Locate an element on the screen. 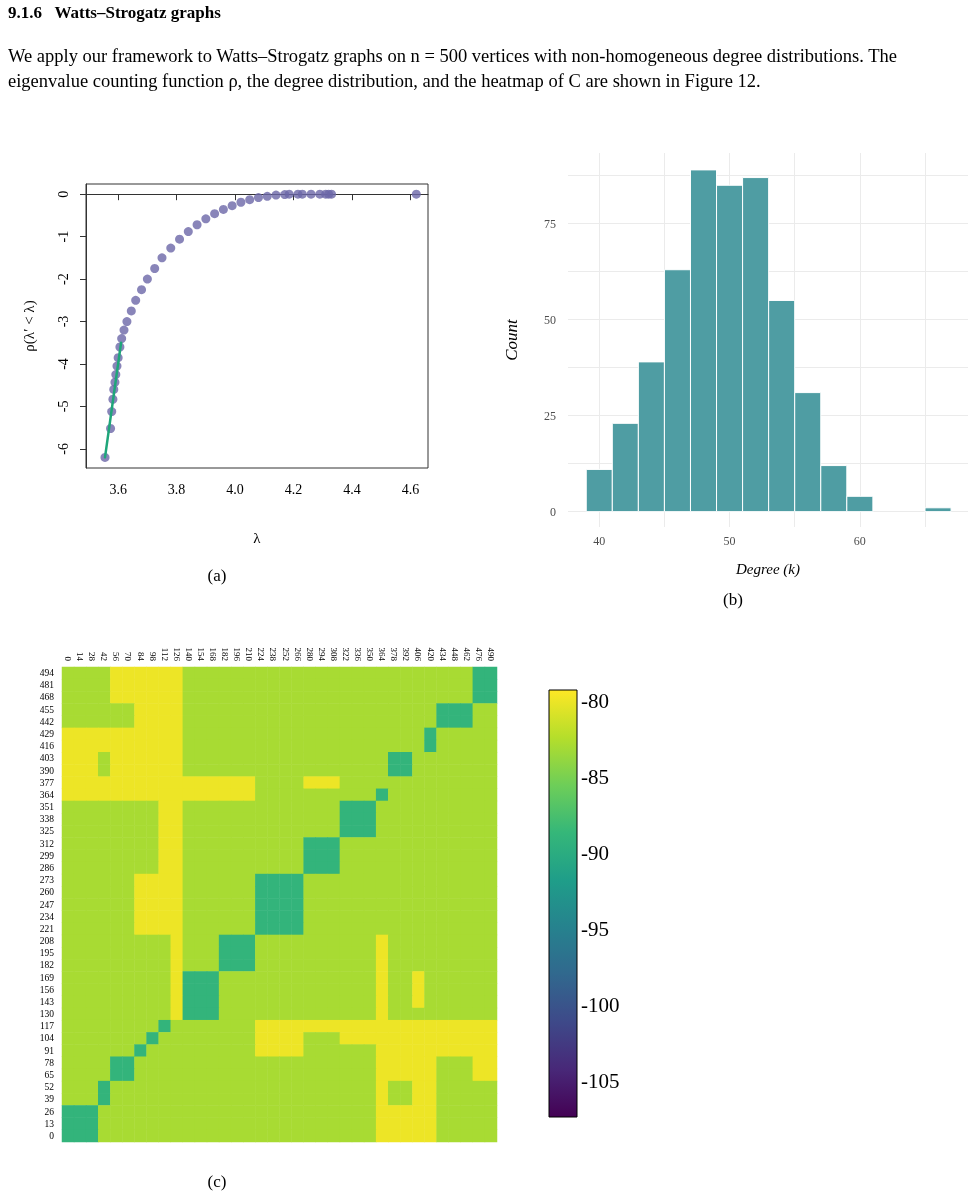  x-tick-label: 420 is located at coordinates (430, 654).